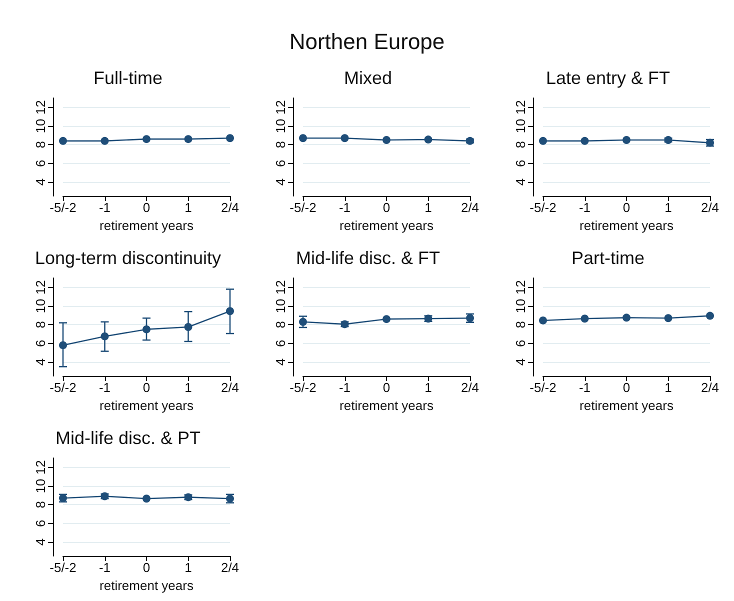 This screenshot has width=734, height=601. I want to click on chart-title: Mixed, so click(368, 78).